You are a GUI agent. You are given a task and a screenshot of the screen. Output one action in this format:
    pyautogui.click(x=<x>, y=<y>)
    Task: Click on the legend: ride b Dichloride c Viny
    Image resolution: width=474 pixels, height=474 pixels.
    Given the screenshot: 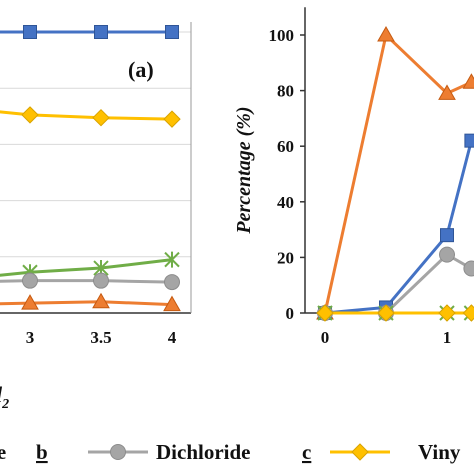 What is the action you would take?
    pyautogui.click(x=230, y=452)
    